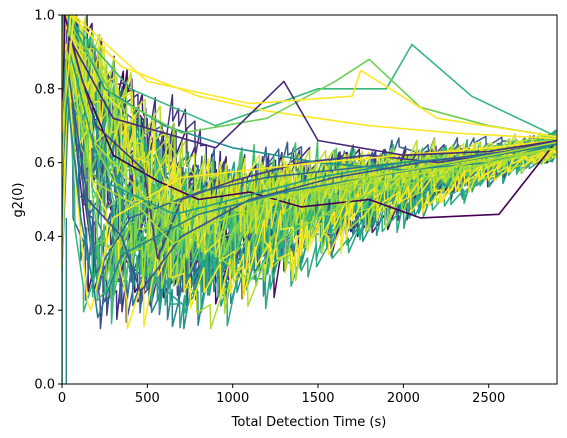 Image resolution: width=567 pixels, height=438 pixels. Describe the element at coordinates (44, 16) in the screenshot. I see `y-tick-label: 1.0` at that location.